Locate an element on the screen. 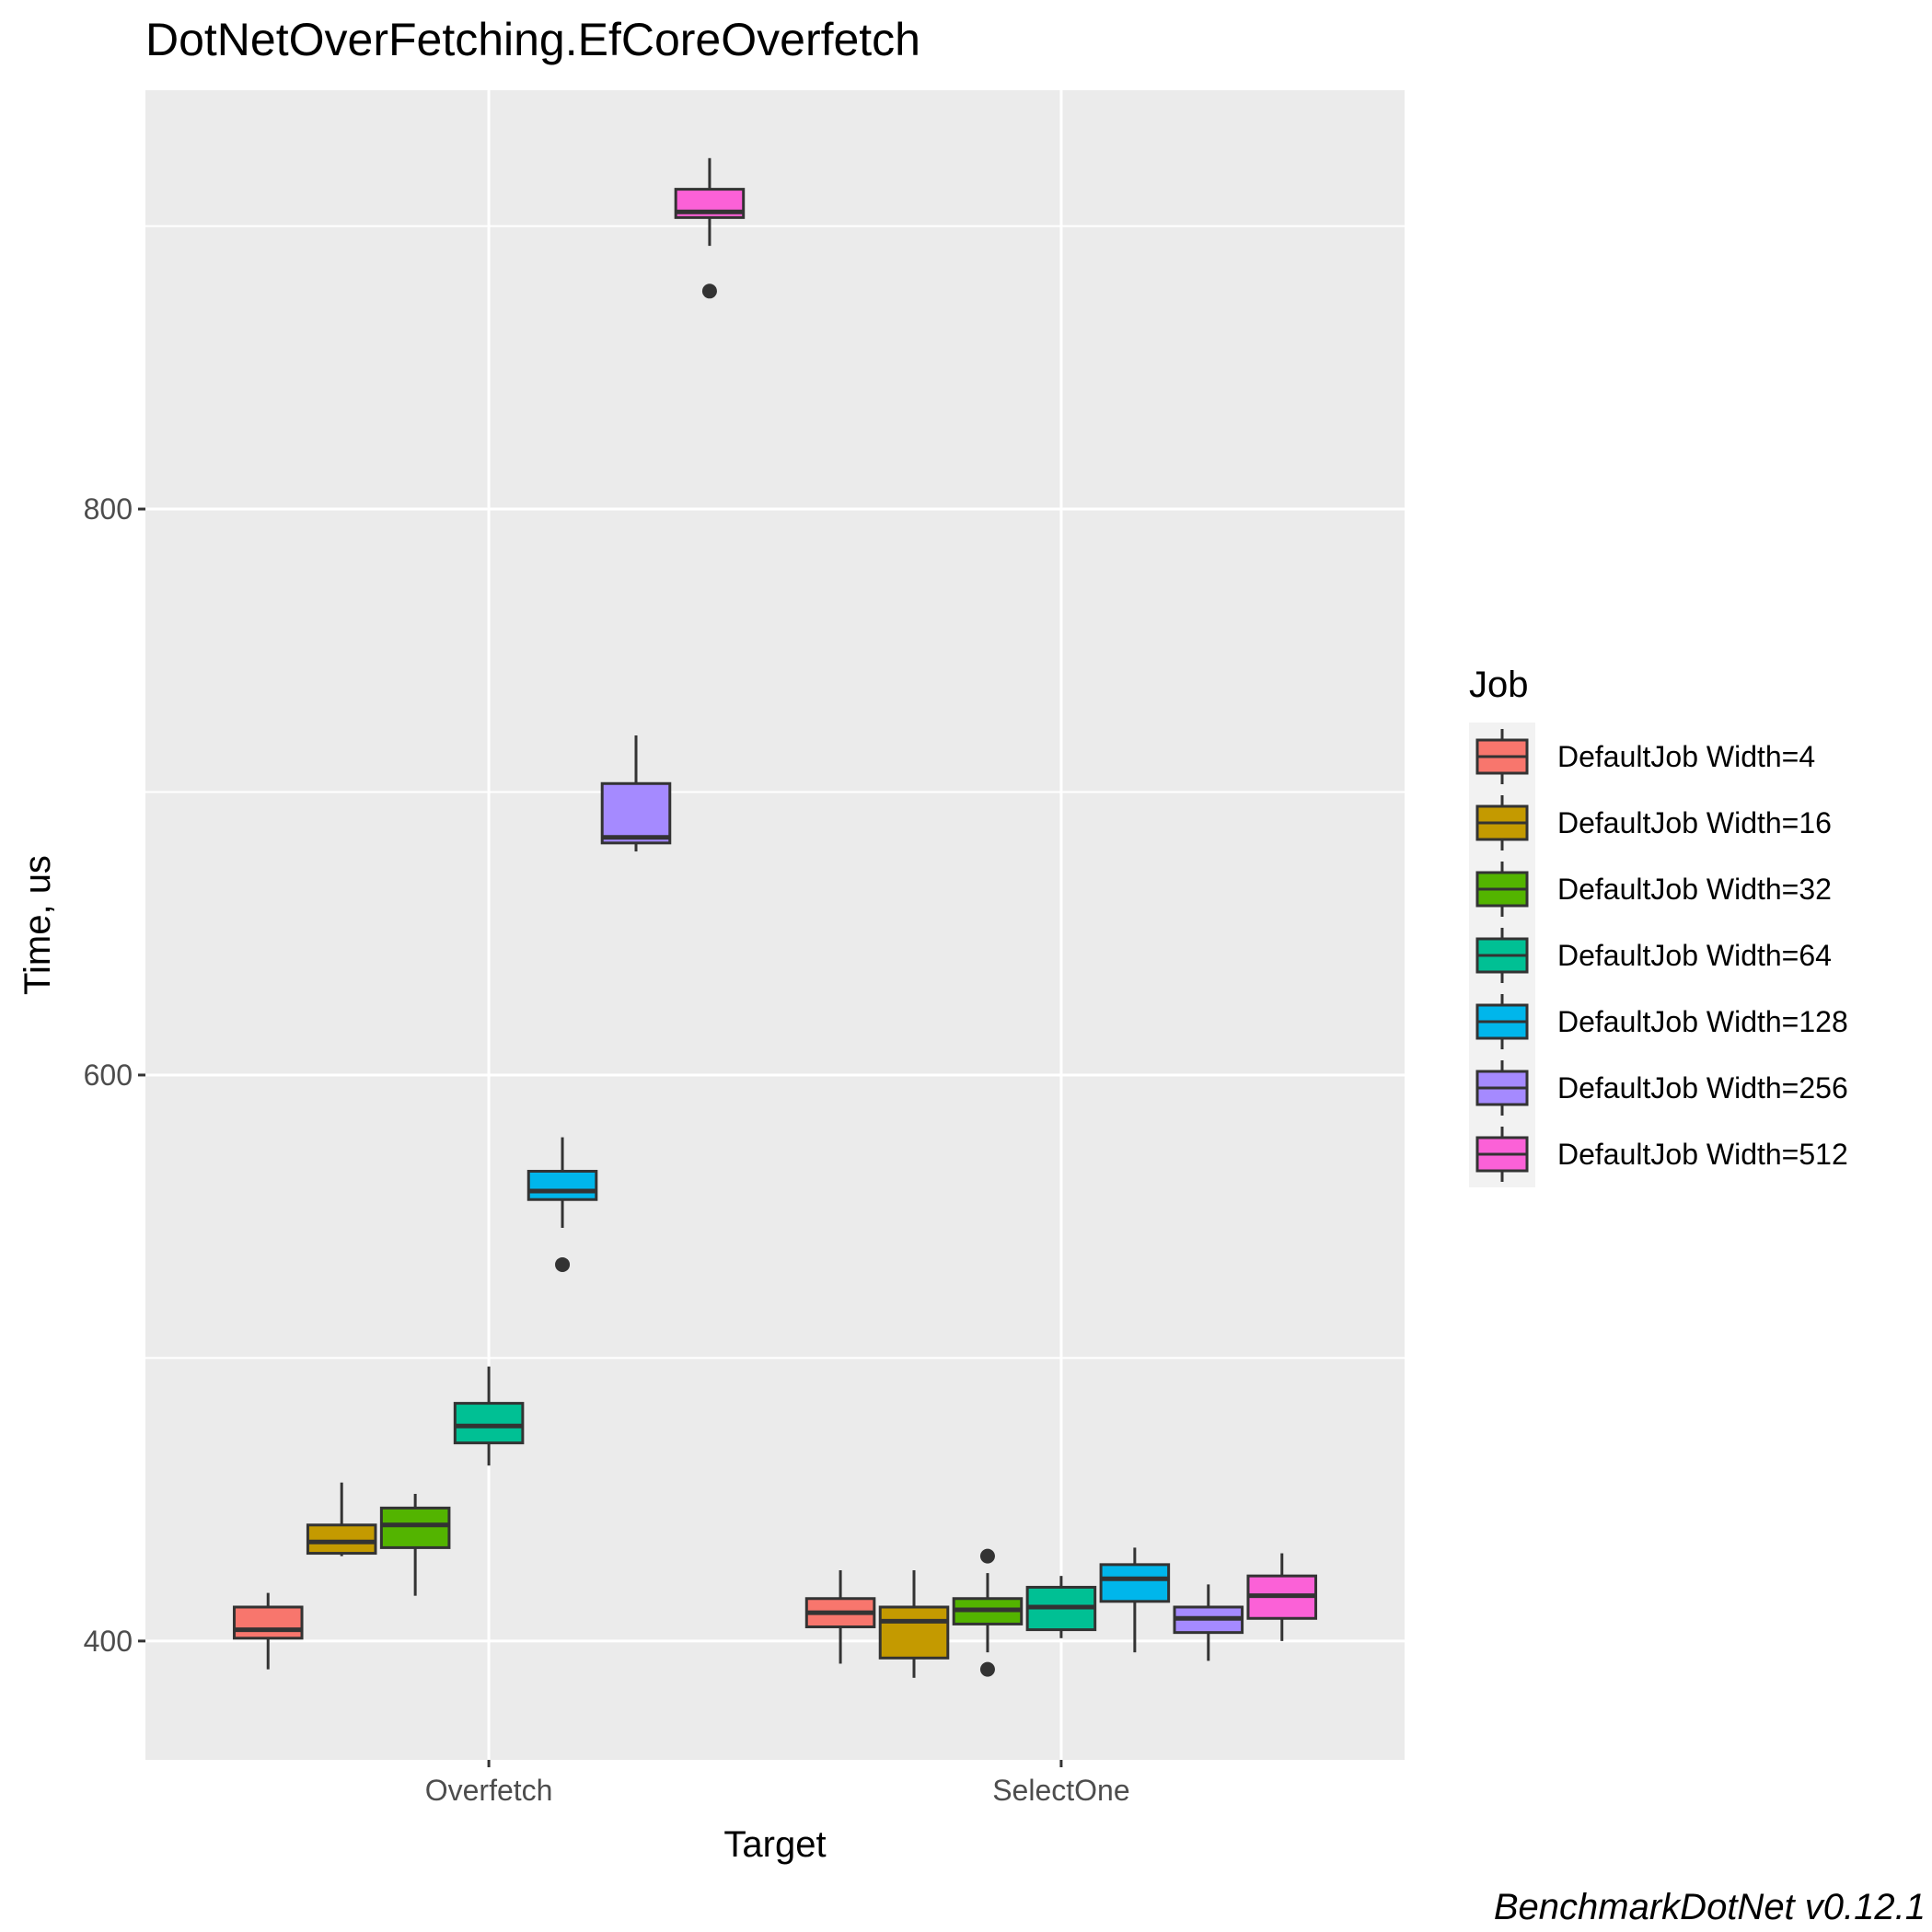 This screenshot has width=1932, height=1932. y-axis-label: Time, us is located at coordinates (38, 925).